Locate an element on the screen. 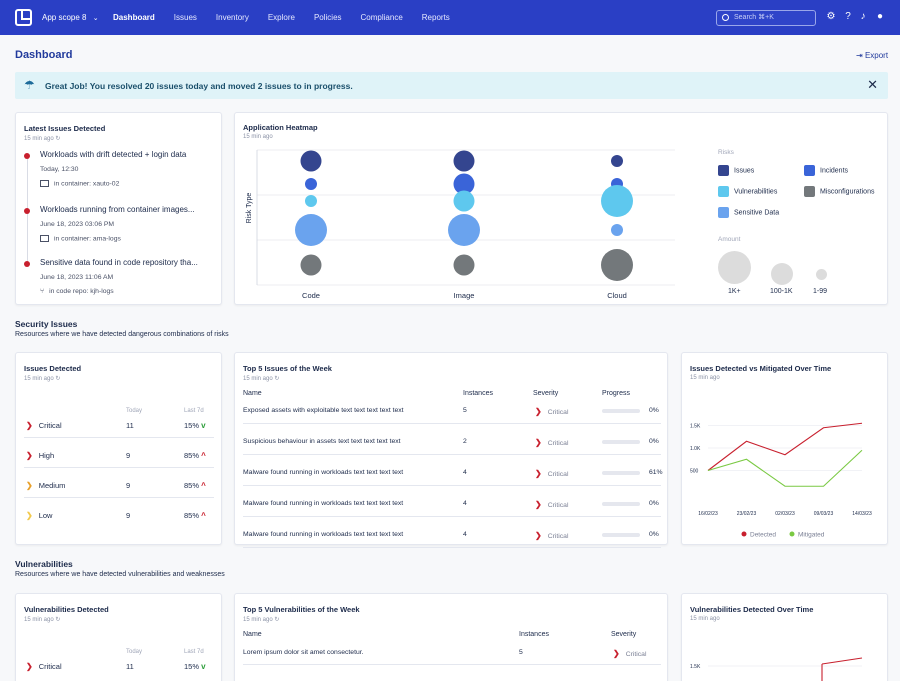 The width and height of the screenshot is (900, 681). trend-down-icon: v is located at coordinates (203, 425).